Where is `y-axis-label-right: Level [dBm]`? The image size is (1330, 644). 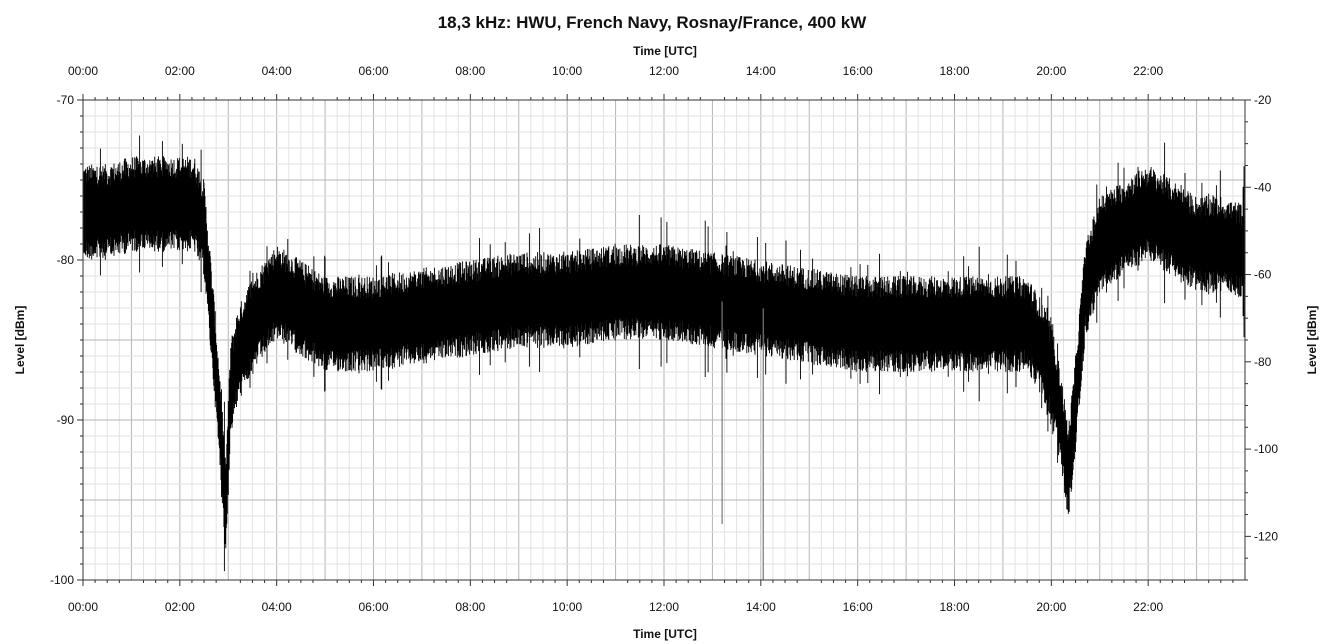 y-axis-label-right: Level [dBm] is located at coordinates (1312, 340).